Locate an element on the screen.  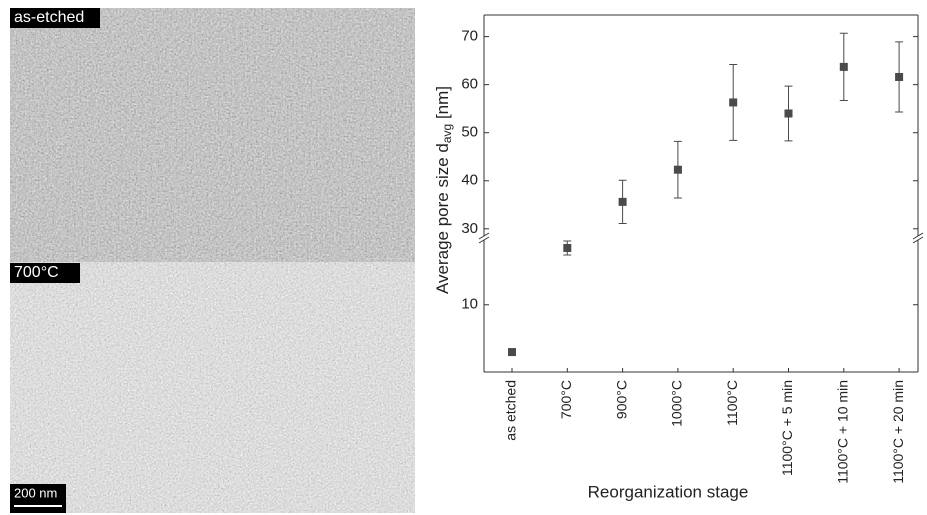
scale-bg is located at coordinates (38, 498).